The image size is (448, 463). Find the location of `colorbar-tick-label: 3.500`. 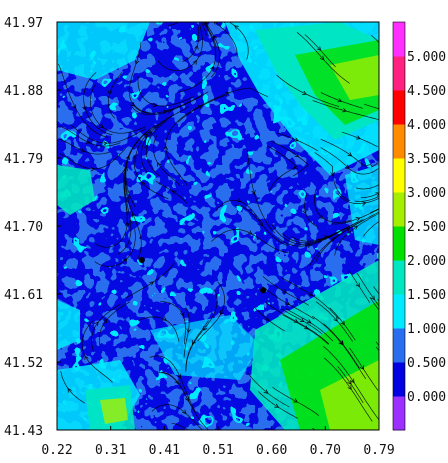

colorbar-tick-label: 3.500 is located at coordinates (426, 159).